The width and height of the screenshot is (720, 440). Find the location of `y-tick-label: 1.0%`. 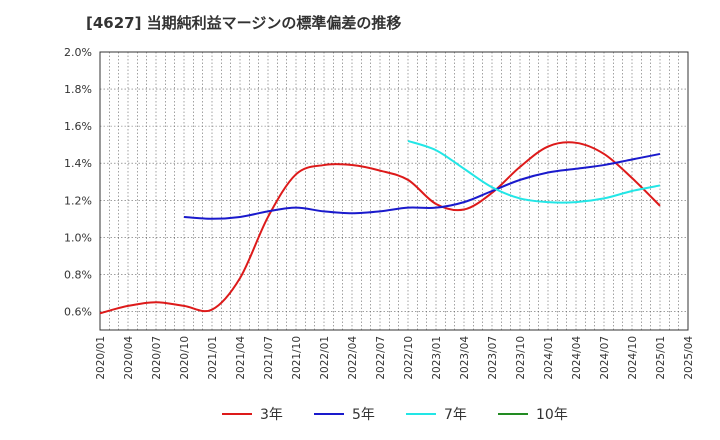

y-tick-label: 1.0% is located at coordinates (78, 237).